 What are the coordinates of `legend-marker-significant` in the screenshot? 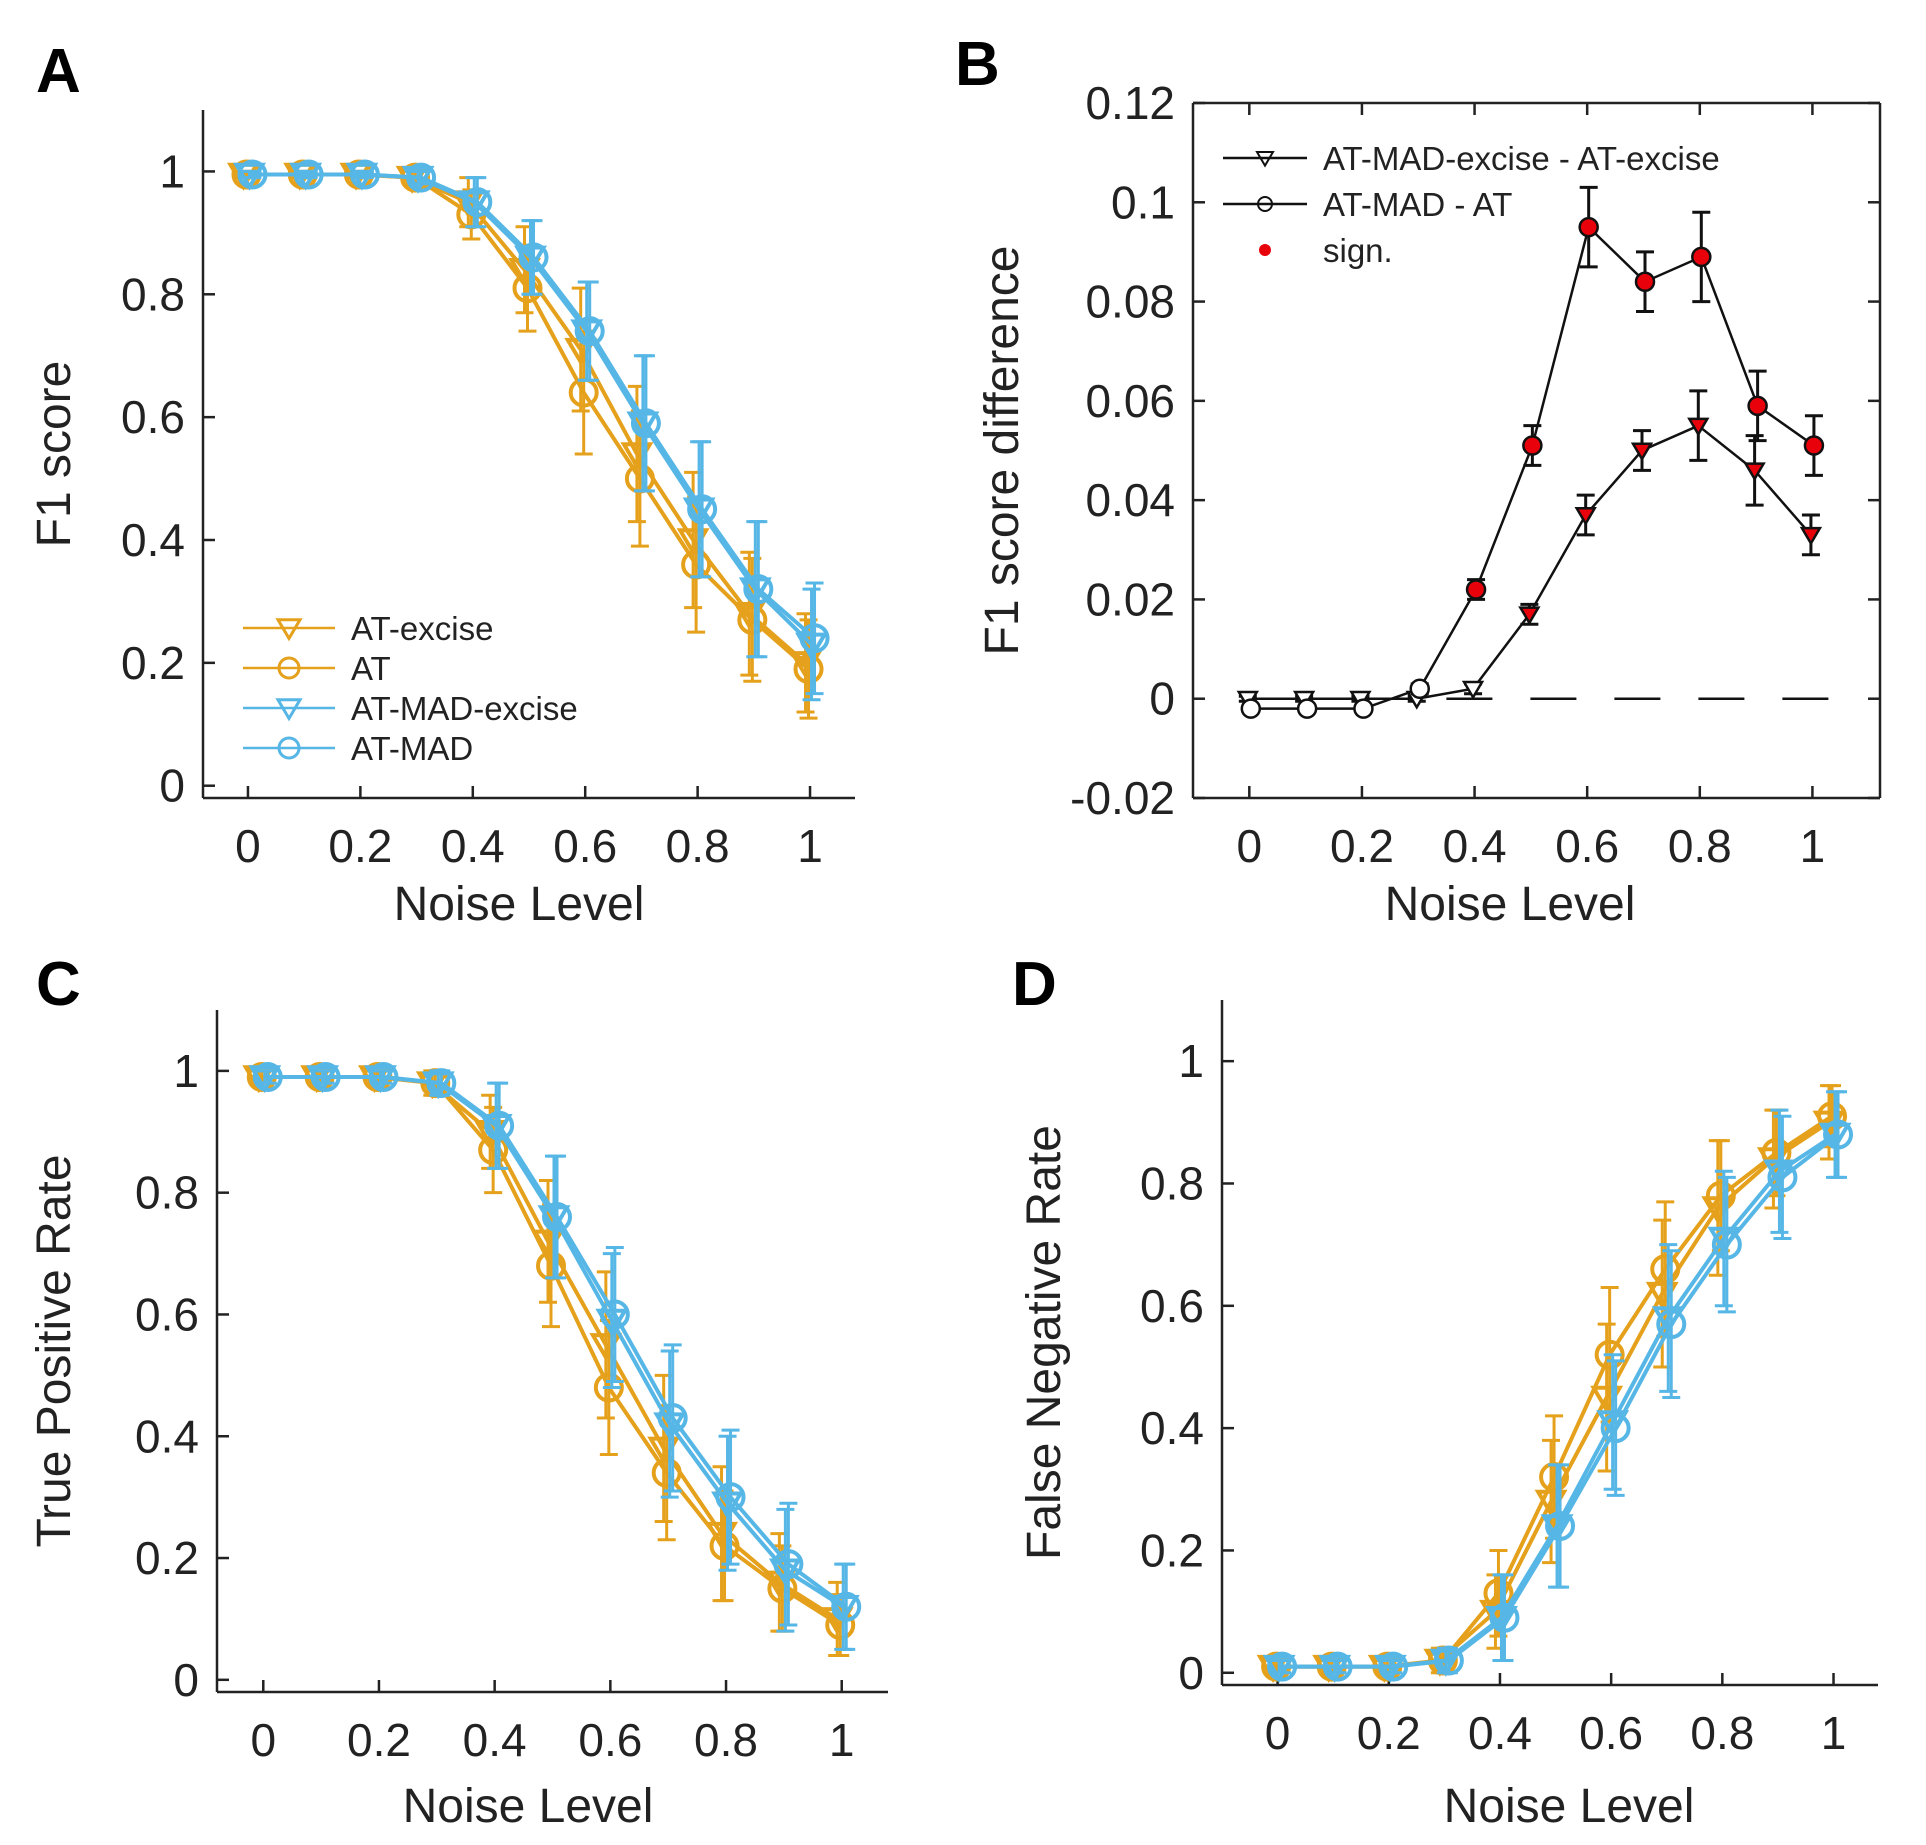 It's located at (1265, 250).